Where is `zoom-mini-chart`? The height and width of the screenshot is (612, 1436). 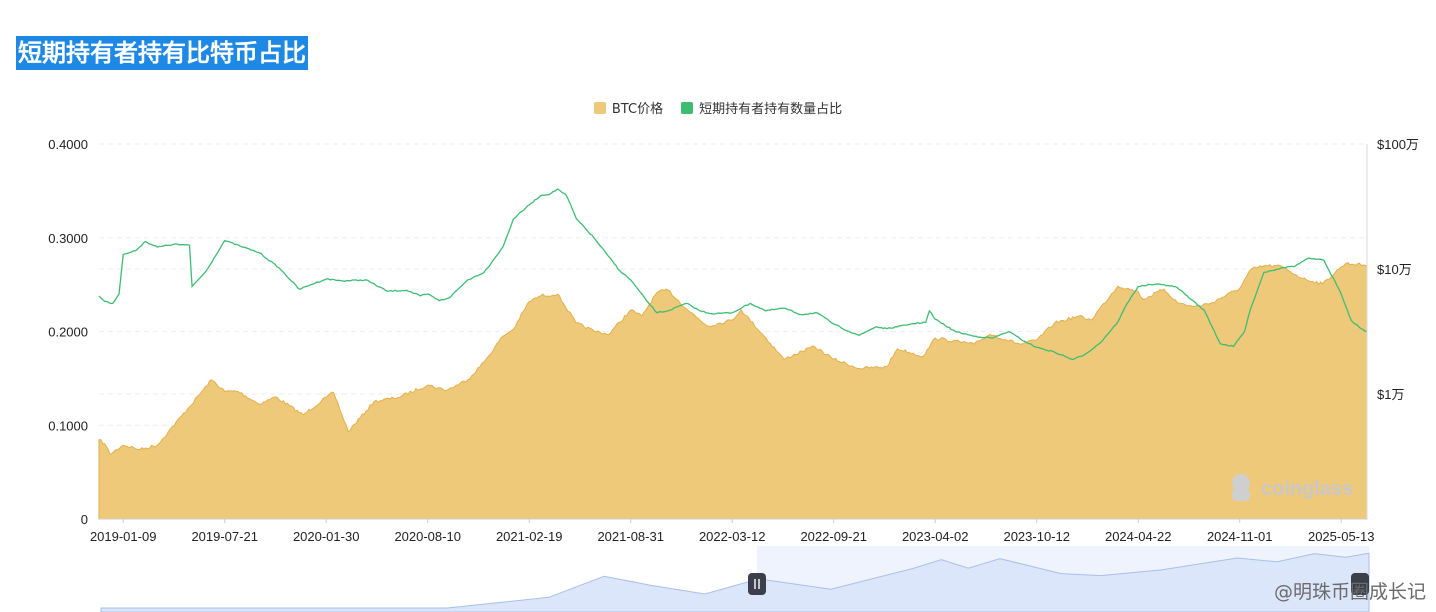 zoom-mini-chart is located at coordinates (735, 582).